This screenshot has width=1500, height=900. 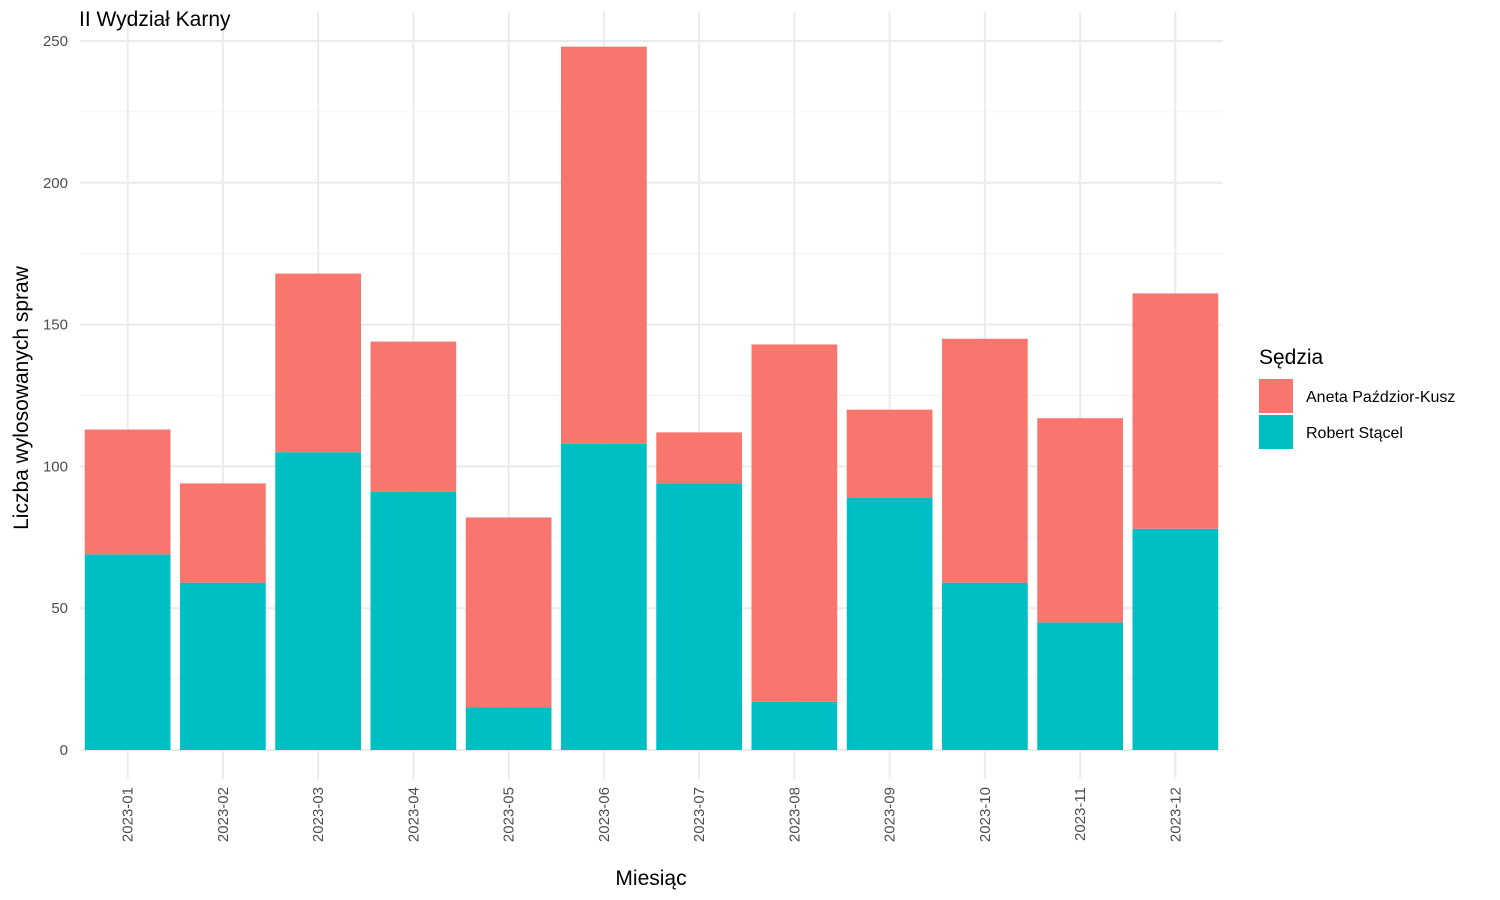 What do you see at coordinates (318, 814) in the screenshot?
I see `x-tick-label: 2023-03` at bounding box center [318, 814].